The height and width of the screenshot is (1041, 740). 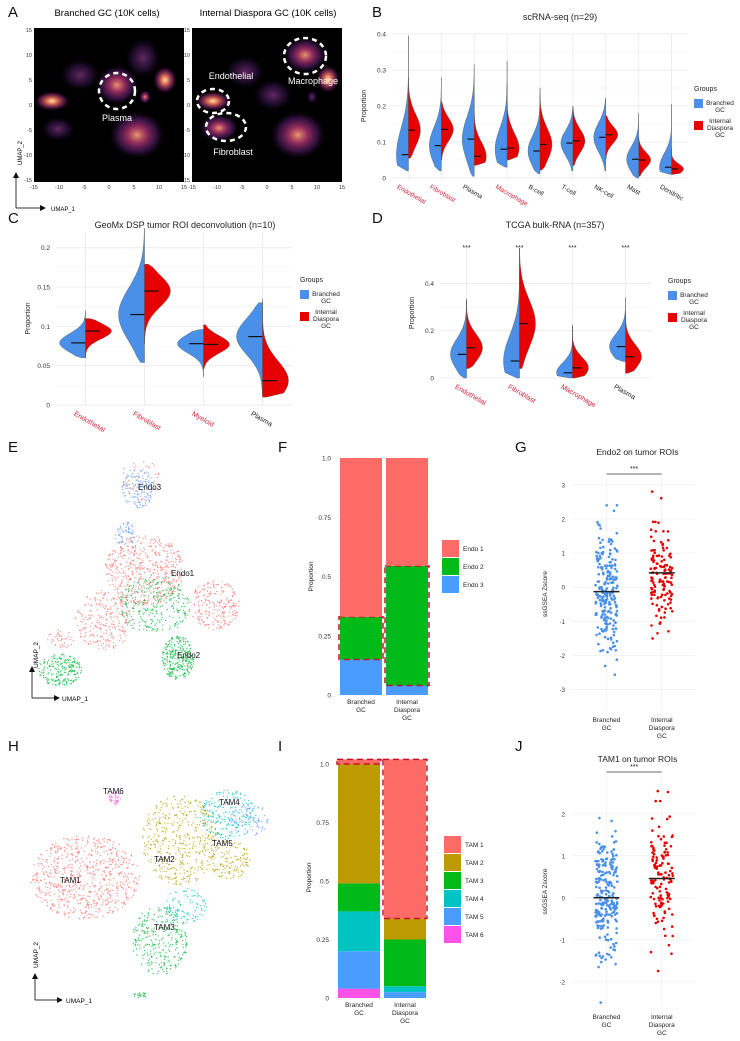 What do you see at coordinates (407, 625) in the screenshot?
I see `bar-segment-endo2` at bounding box center [407, 625].